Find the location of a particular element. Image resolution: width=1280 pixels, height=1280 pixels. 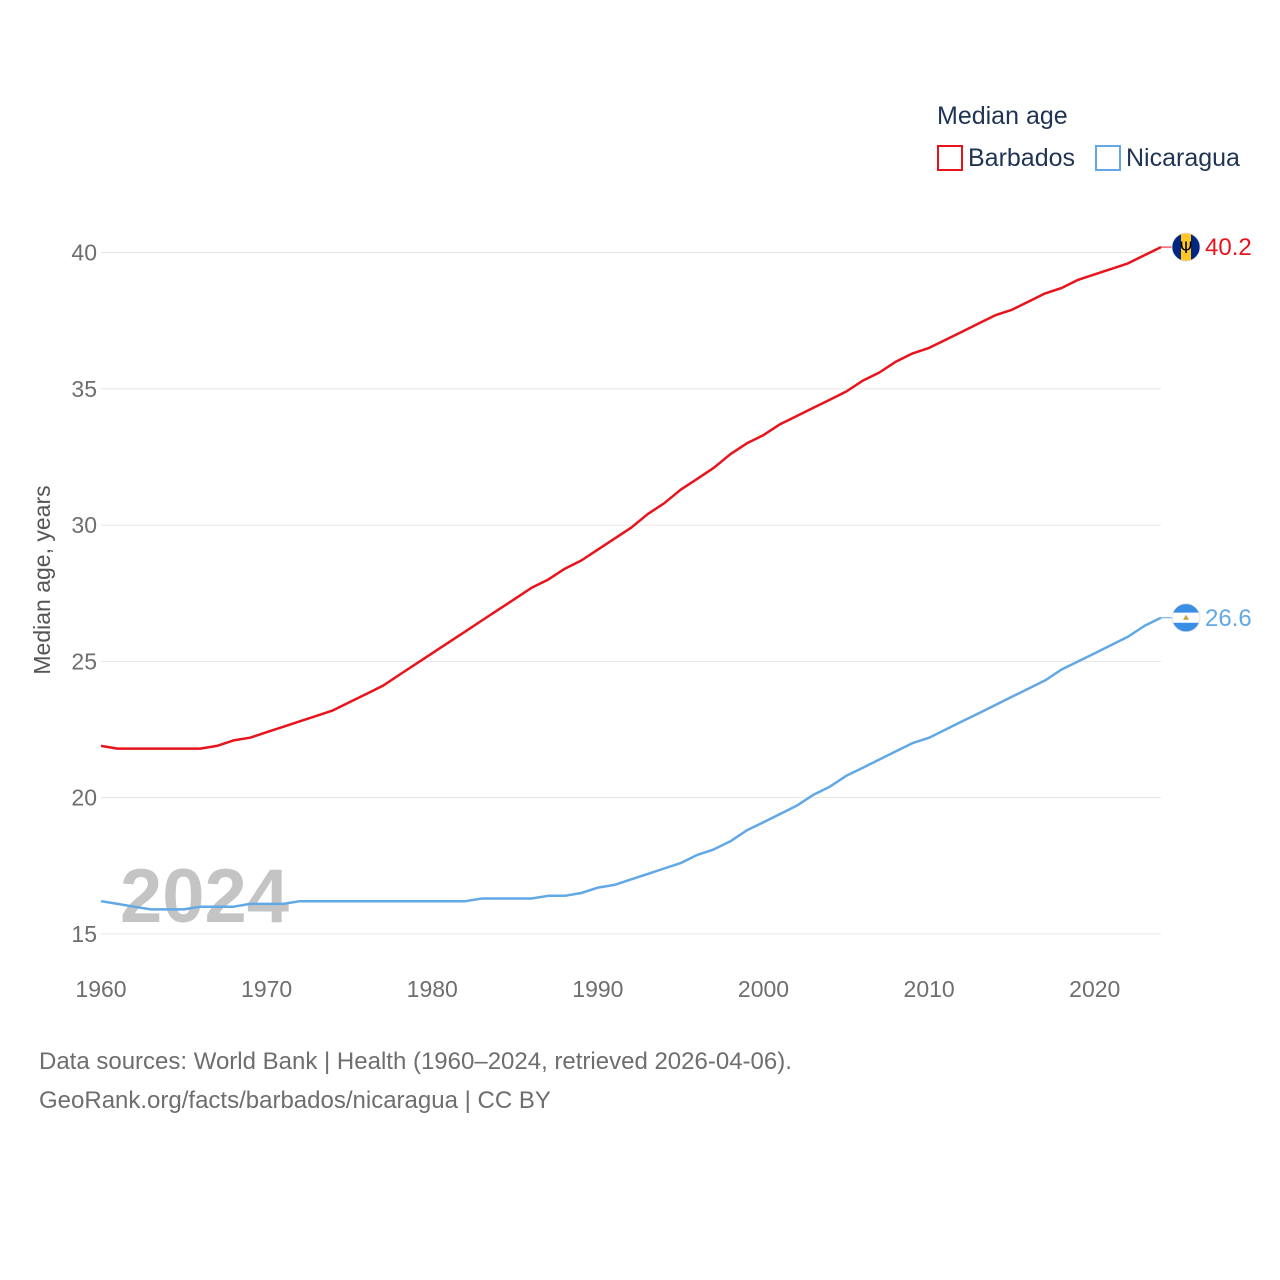

end-value-label-barbados: 40.2 is located at coordinates (1228, 247).